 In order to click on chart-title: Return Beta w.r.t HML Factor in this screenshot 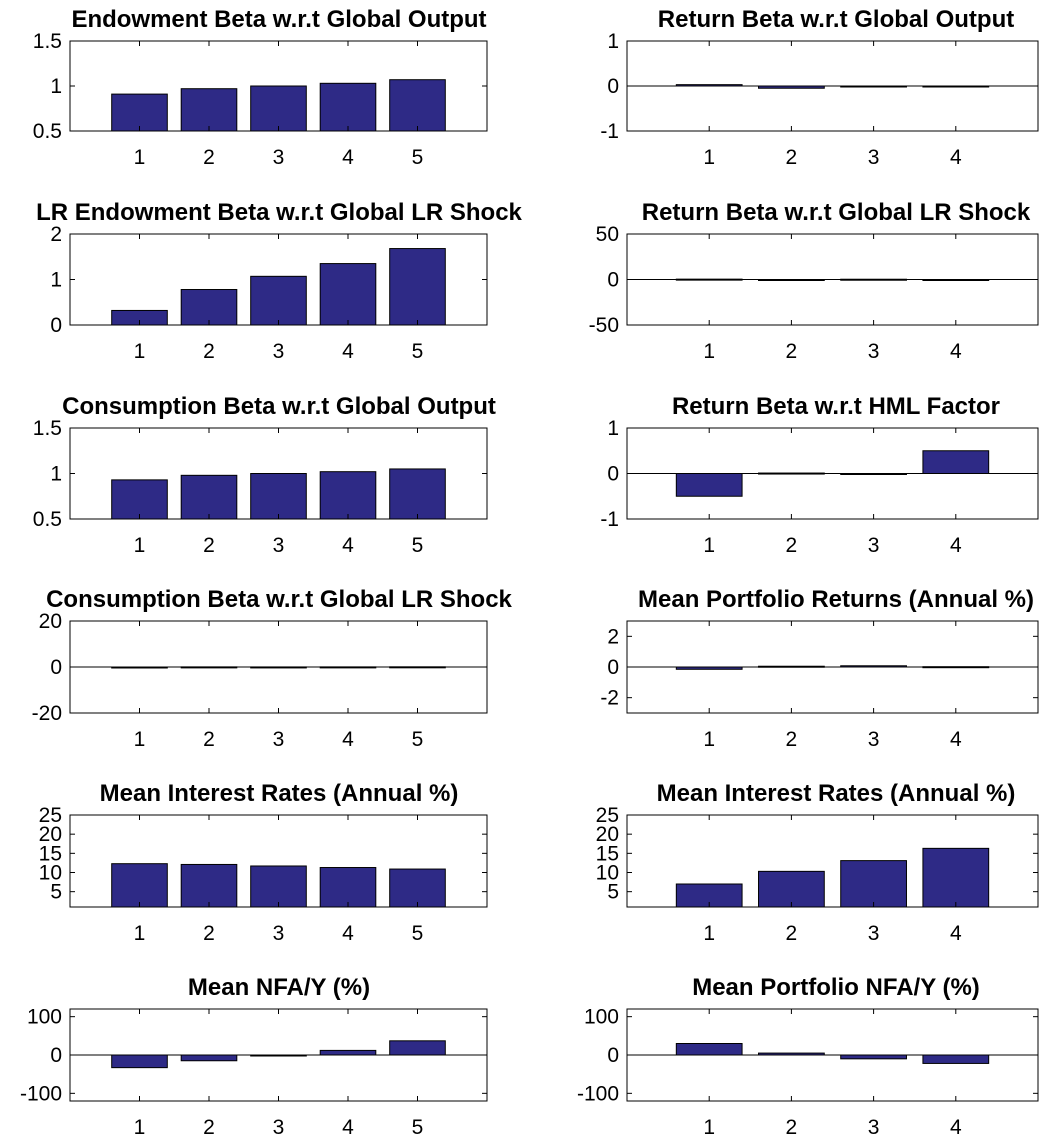, I will do `click(836, 406)`.